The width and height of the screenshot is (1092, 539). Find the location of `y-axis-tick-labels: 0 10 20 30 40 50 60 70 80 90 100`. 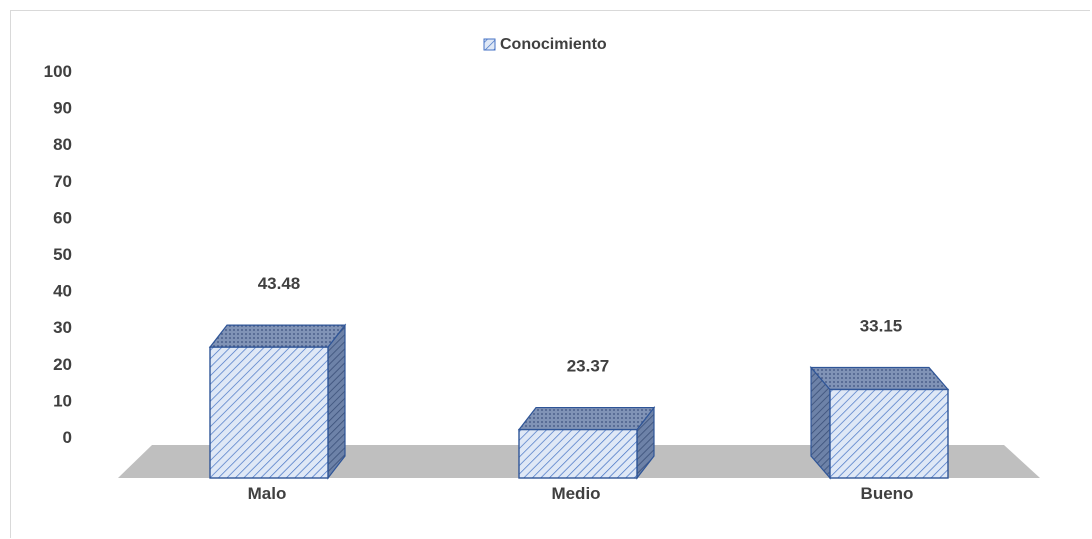

y-axis-tick-labels: 0 10 20 30 40 50 60 70 80 90 100 is located at coordinates (58, 254).